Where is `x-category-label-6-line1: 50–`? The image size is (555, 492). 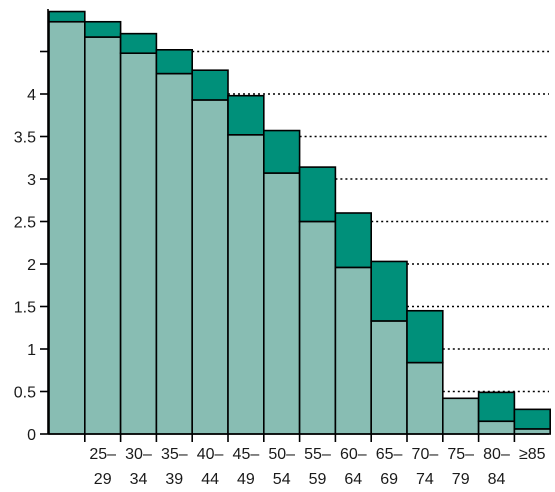 x-category-label-6-line1: 50– is located at coordinates (281, 454).